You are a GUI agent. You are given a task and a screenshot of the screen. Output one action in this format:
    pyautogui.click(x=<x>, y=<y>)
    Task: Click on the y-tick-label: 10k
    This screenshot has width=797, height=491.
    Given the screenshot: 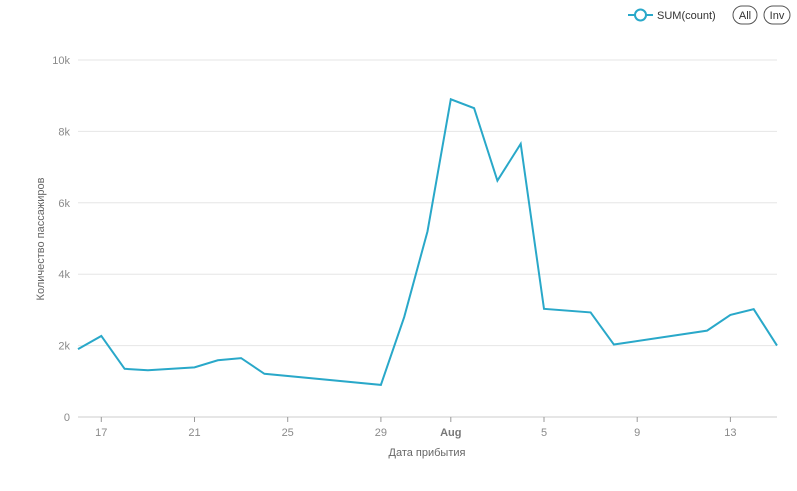 What is the action you would take?
    pyautogui.click(x=61, y=61)
    